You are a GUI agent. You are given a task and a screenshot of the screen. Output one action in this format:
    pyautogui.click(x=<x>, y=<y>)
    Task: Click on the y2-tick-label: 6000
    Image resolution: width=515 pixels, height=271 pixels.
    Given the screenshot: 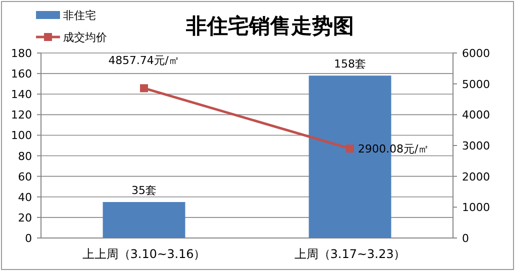 What is the action you would take?
    pyautogui.click(x=476, y=53)
    